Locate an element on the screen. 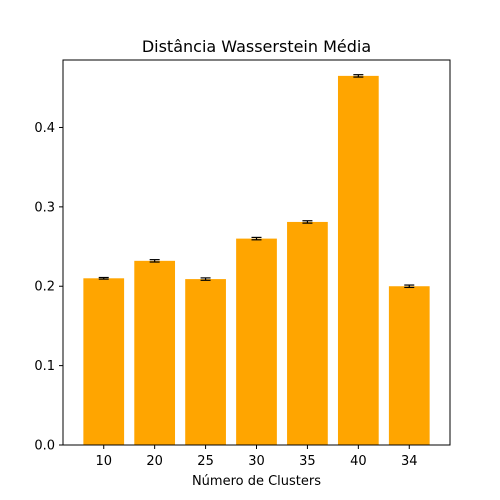 The image size is (500, 500). x-axis-label: Número de Clusters is located at coordinates (256, 481).